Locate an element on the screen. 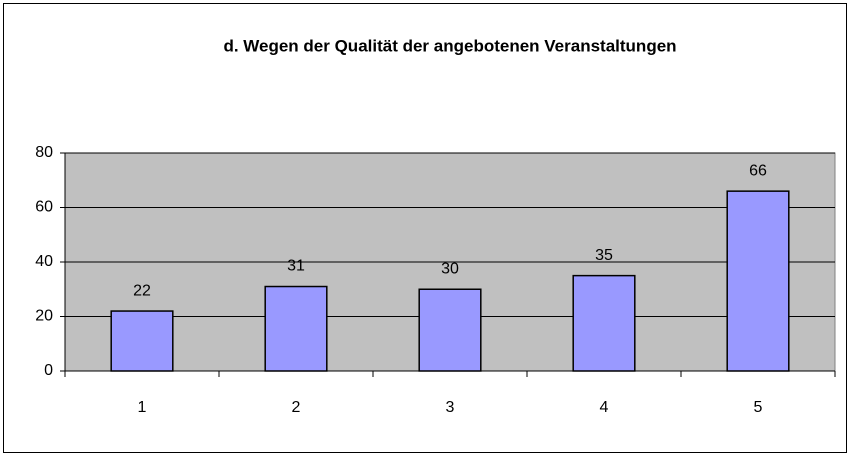 The width and height of the screenshot is (850, 457). y-tick-label: 0 is located at coordinates (48, 370).